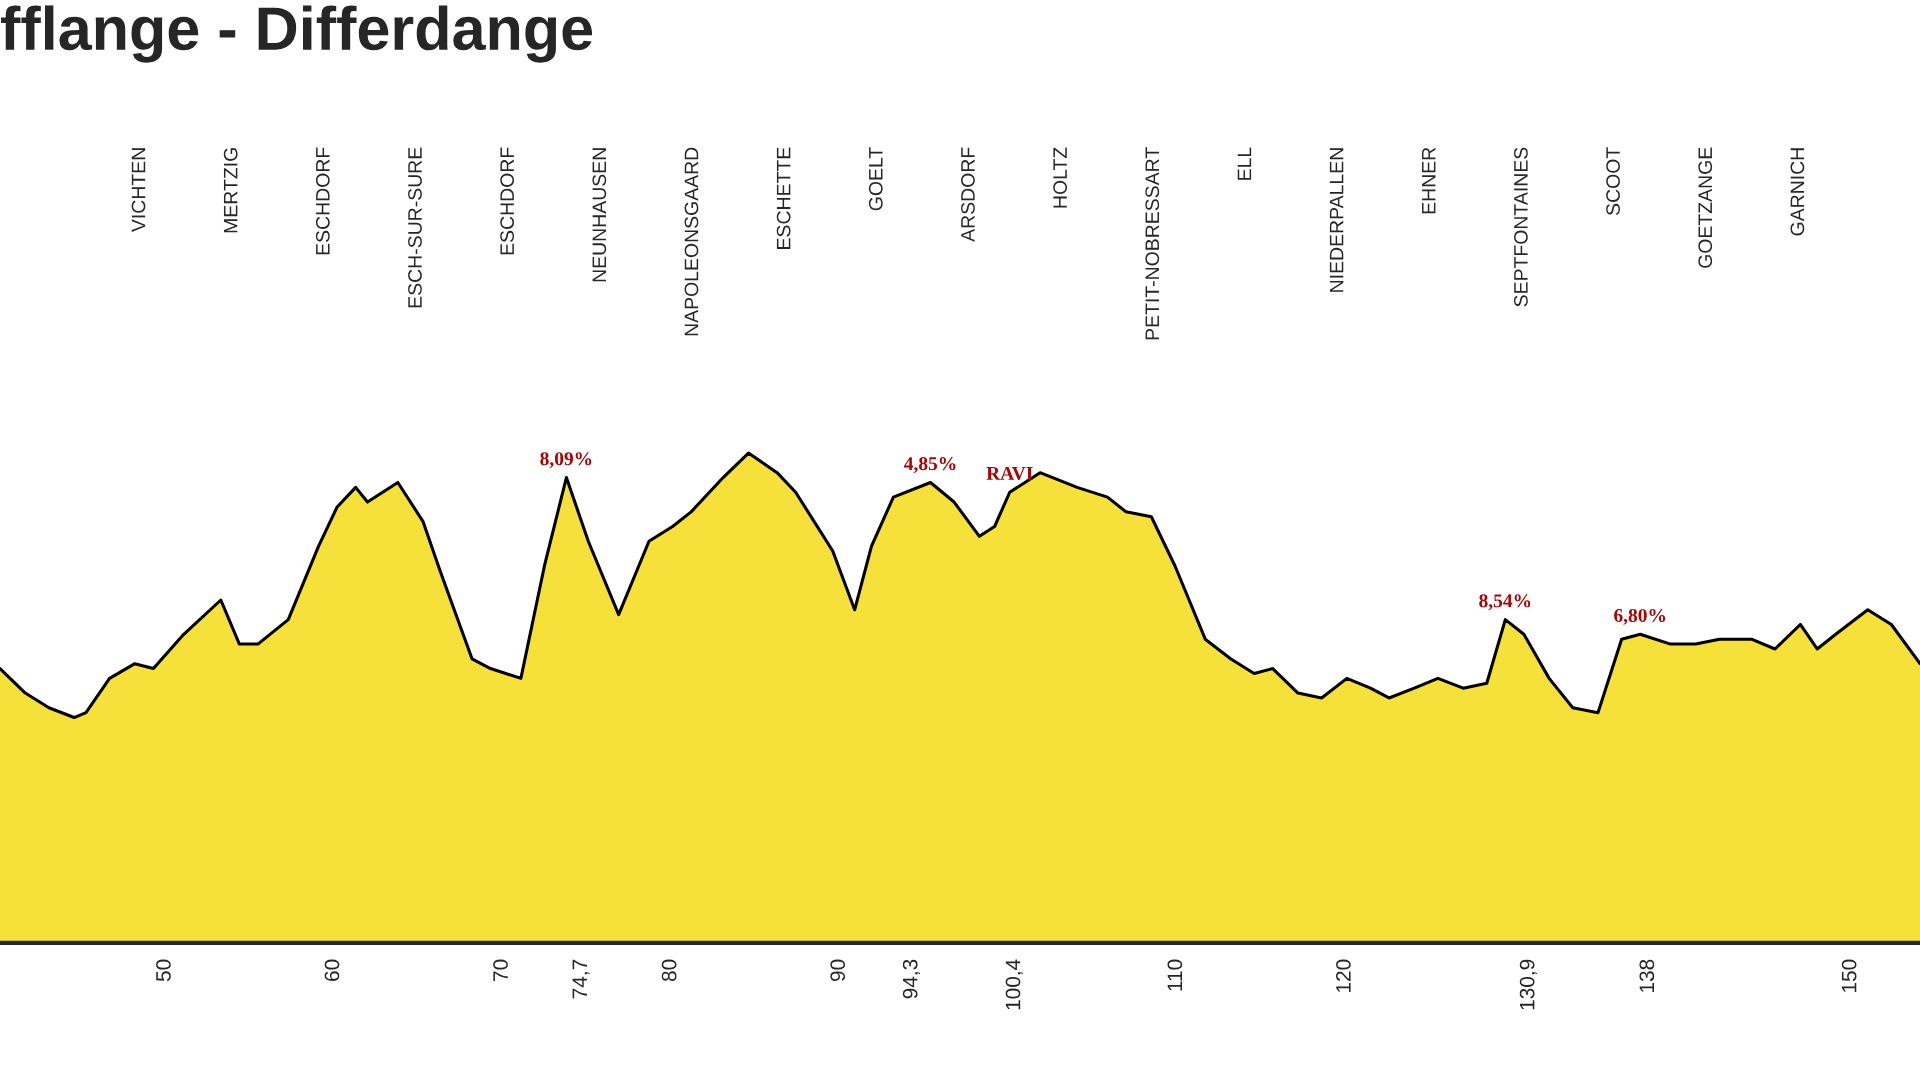 This screenshot has width=1920, height=1080. What do you see at coordinates (500, 970) in the screenshot?
I see `x-tick-label: 70` at bounding box center [500, 970].